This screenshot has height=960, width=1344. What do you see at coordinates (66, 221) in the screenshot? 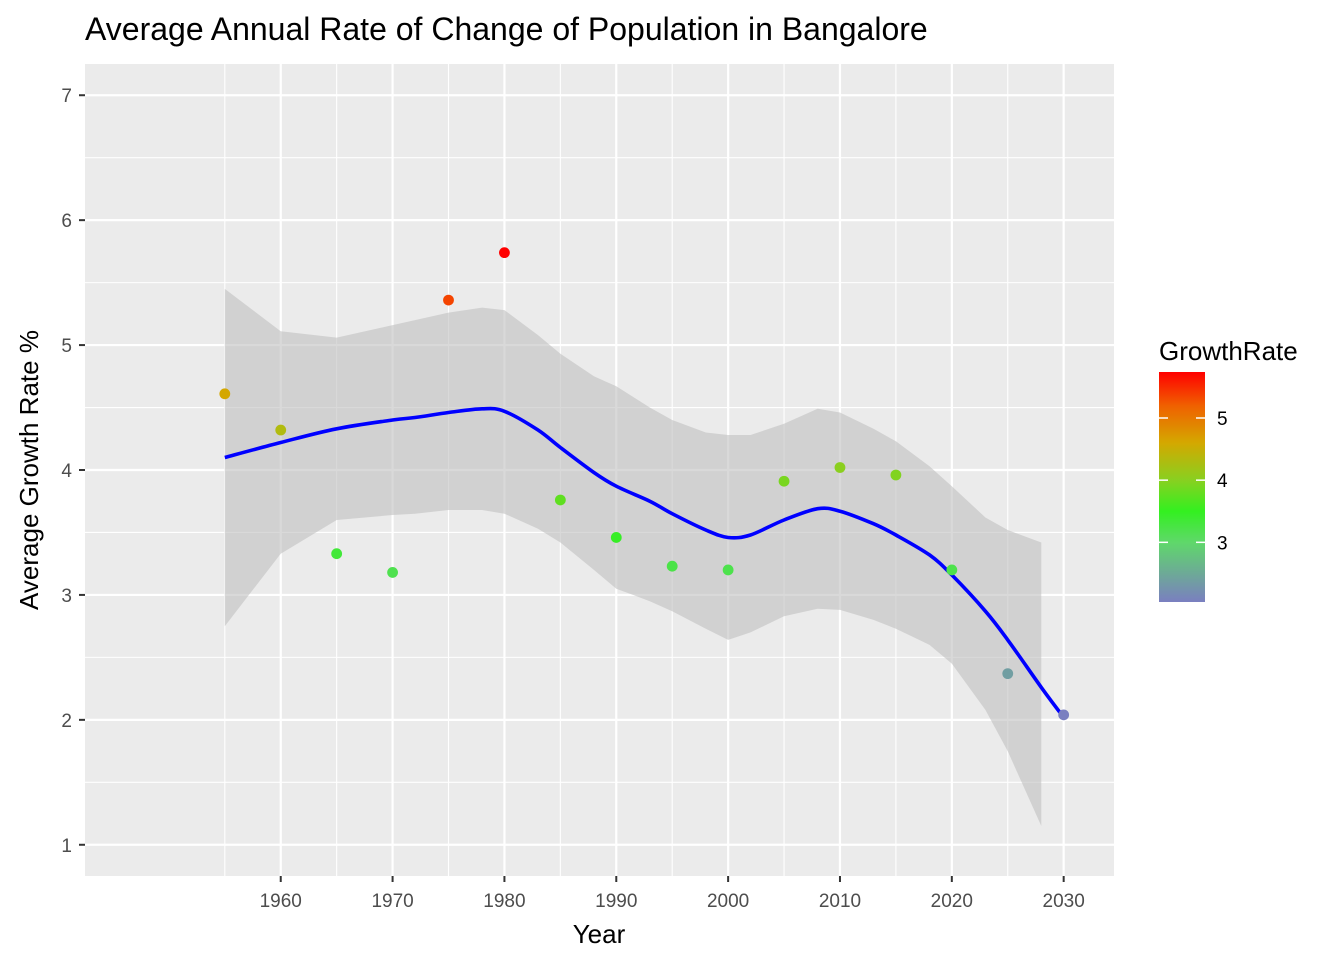
I see `y-tick-label: 6` at bounding box center [66, 221].